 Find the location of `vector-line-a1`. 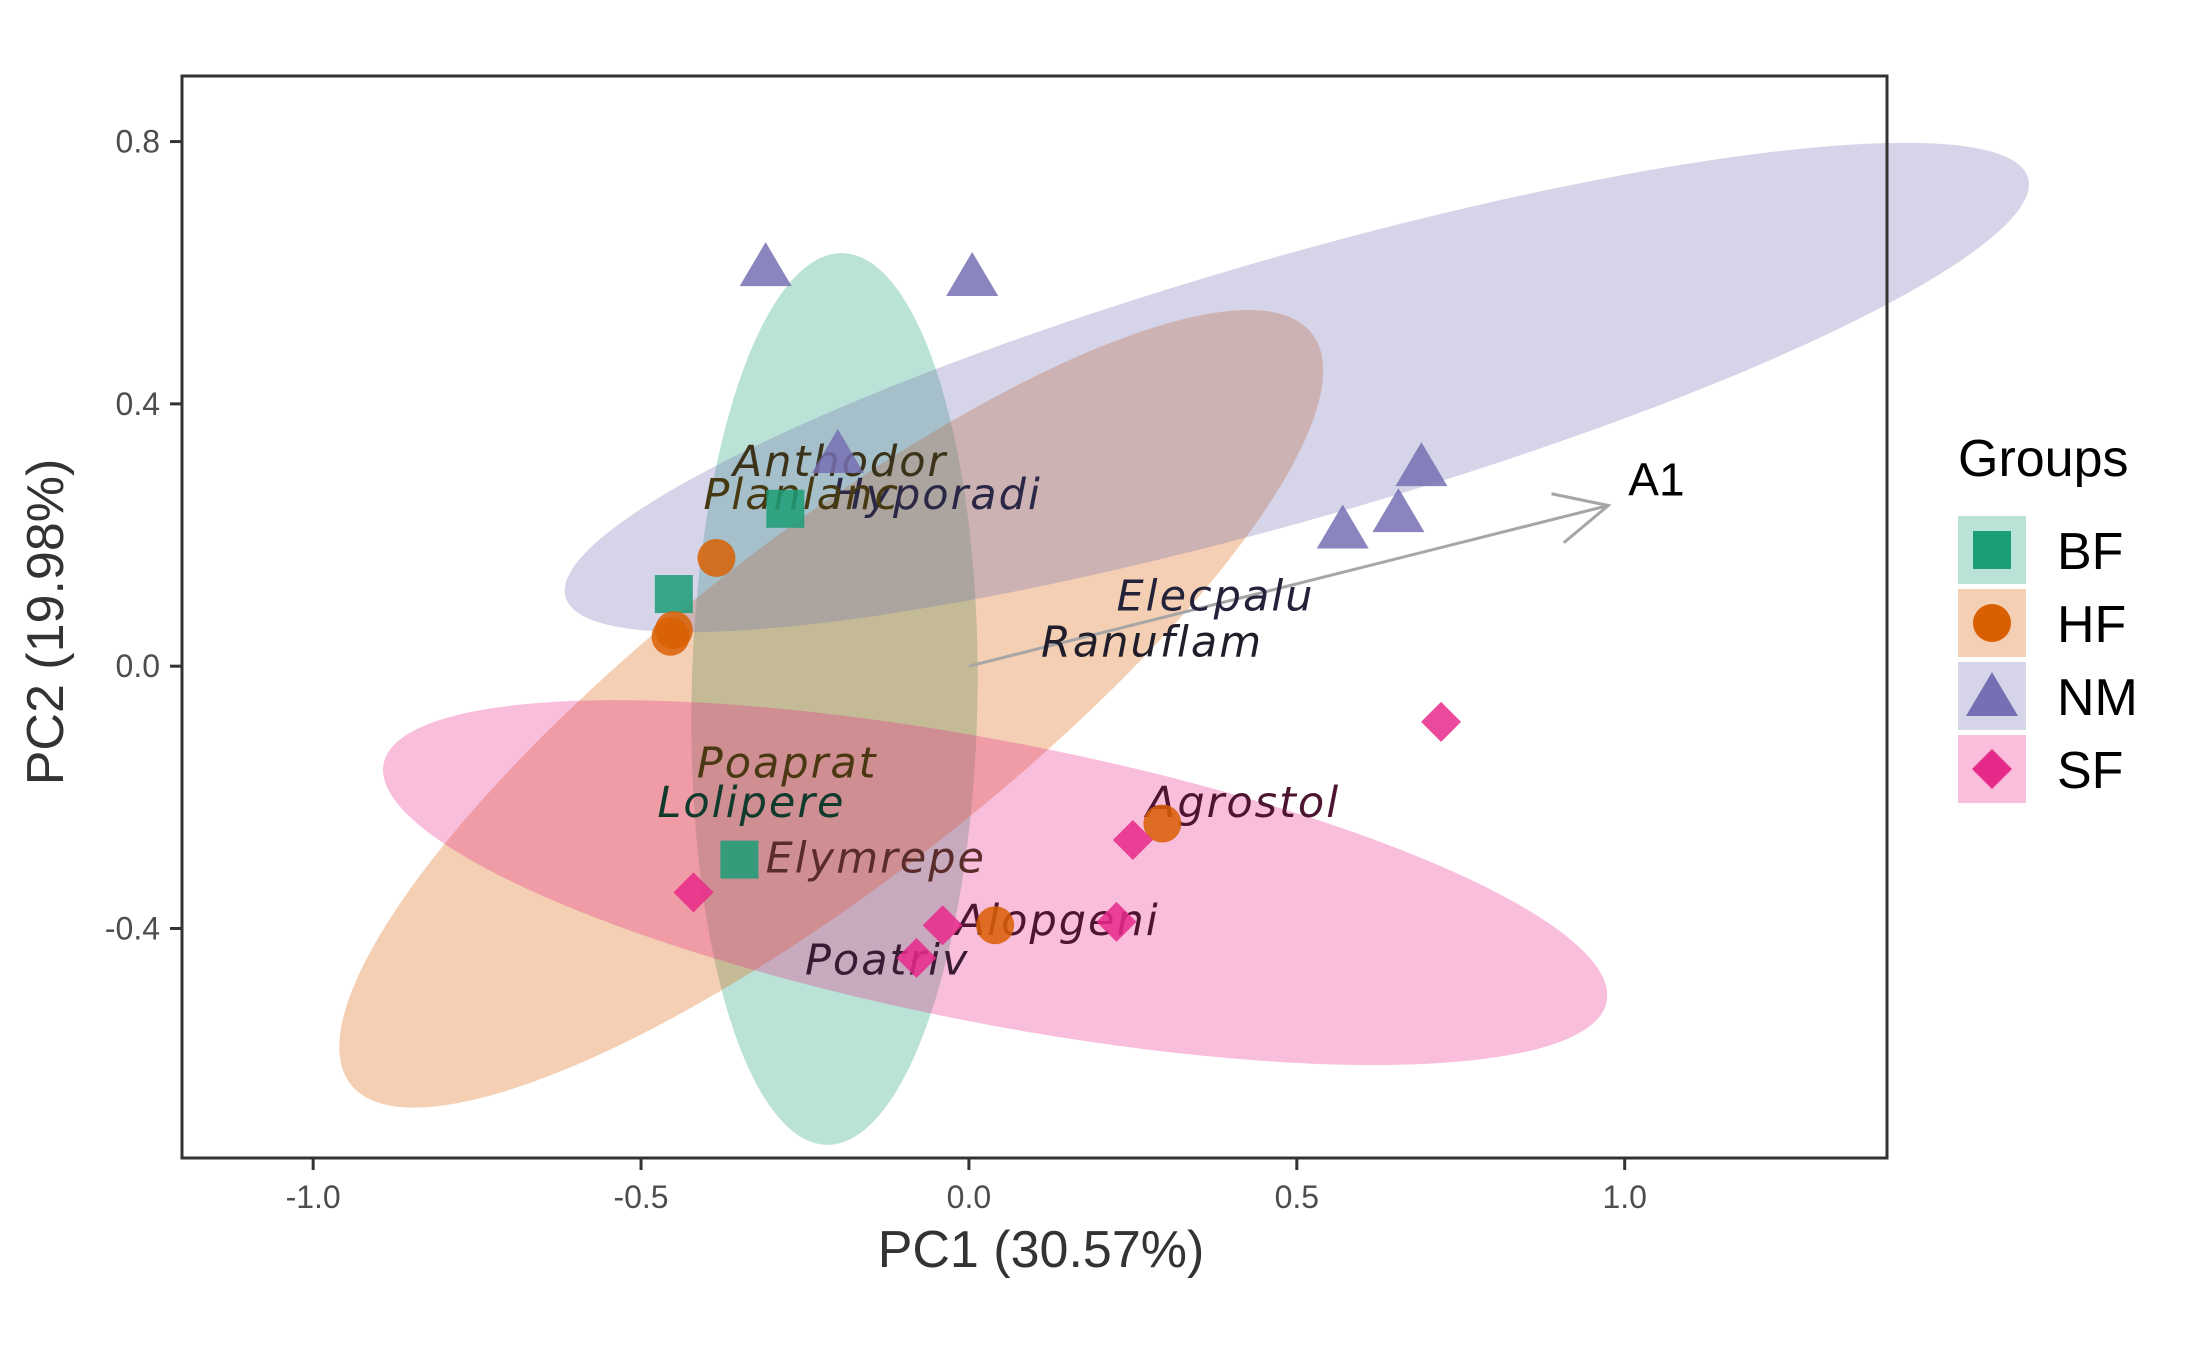

vector-line-a1 is located at coordinates (1288, 586).